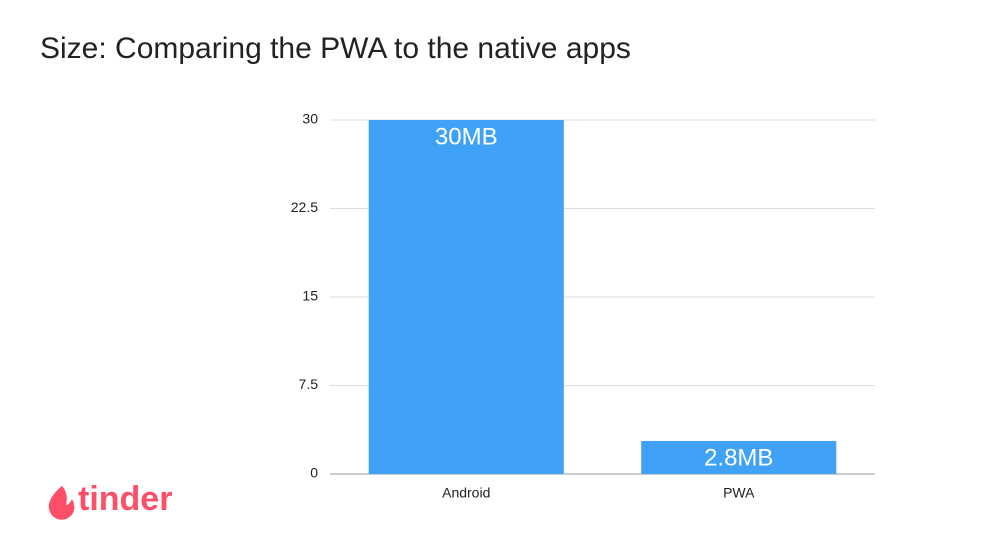 This screenshot has height=553, width=1000. What do you see at coordinates (466, 136) in the screenshot?
I see `value-label: 30MB` at bounding box center [466, 136].